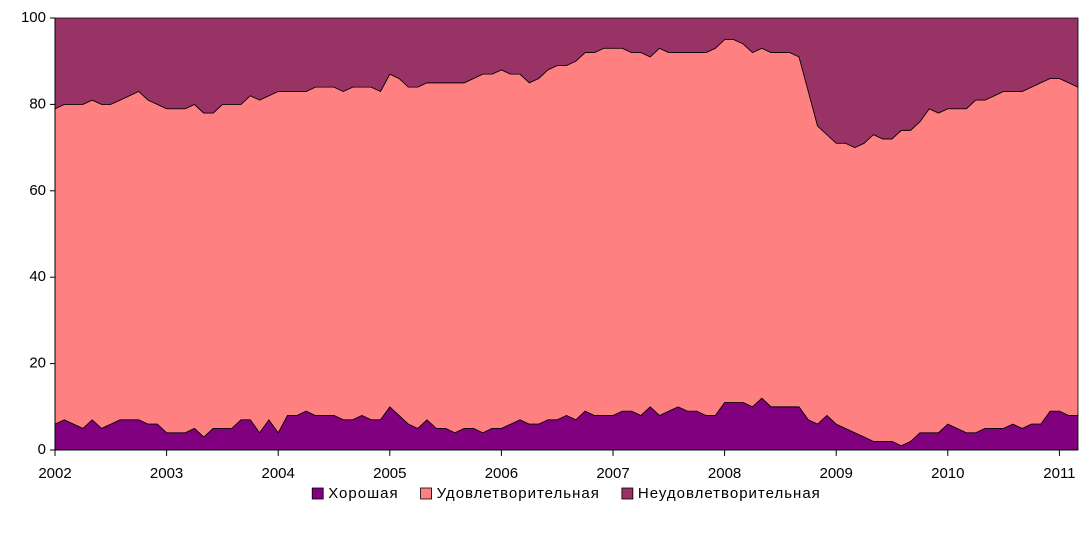 This screenshot has height=541, width=1082. Describe the element at coordinates (501, 473) in the screenshot. I see `x-tick-label: 2006` at that location.